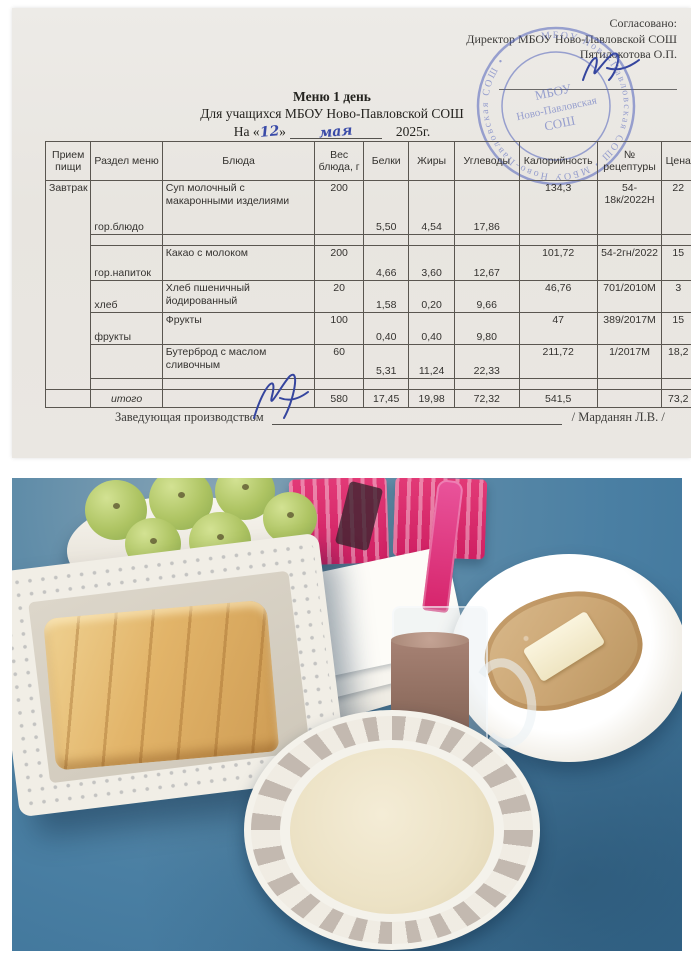 The image size is (691, 968). I want to click on carbs-cell: 9,66, so click(486, 296).